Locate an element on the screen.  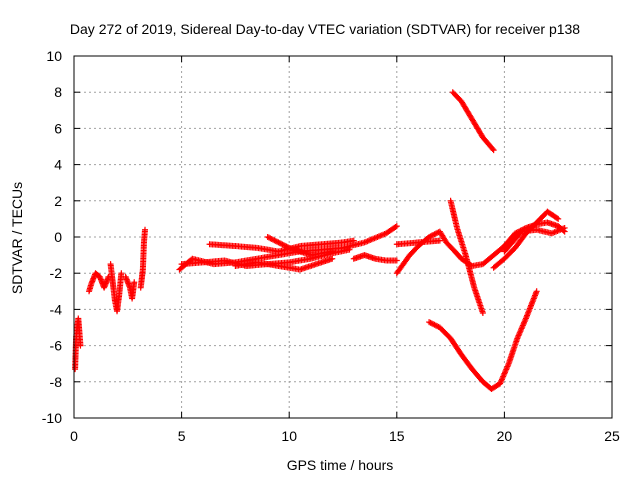
x-tick-label: 0 is located at coordinates (74, 436).